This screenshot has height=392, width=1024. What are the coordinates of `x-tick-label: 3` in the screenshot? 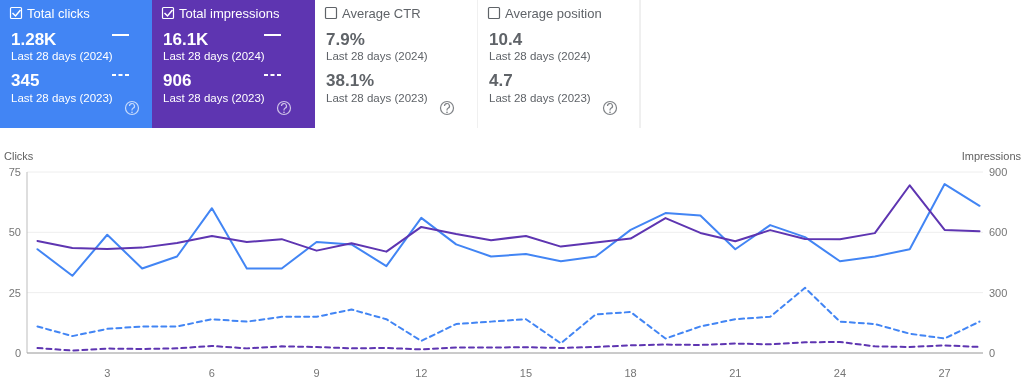 It's located at (107, 373).